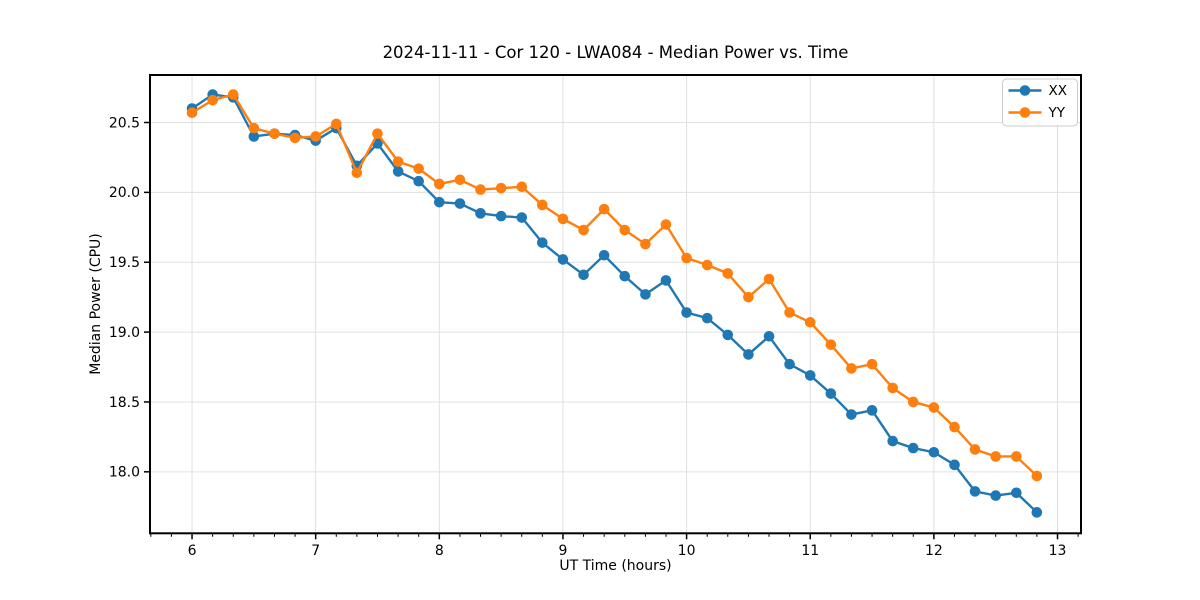  I want to click on y-tick-label: 18.0, so click(124, 473).